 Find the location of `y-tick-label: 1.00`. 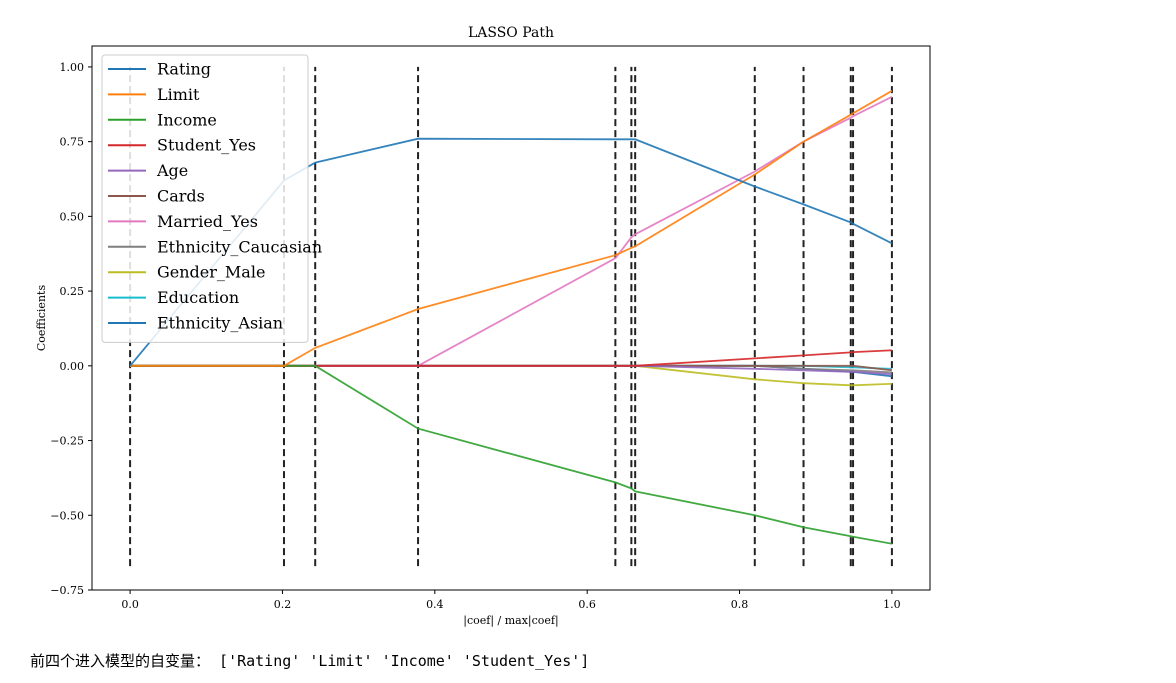

y-tick-label: 1.00 is located at coordinates (72, 67).